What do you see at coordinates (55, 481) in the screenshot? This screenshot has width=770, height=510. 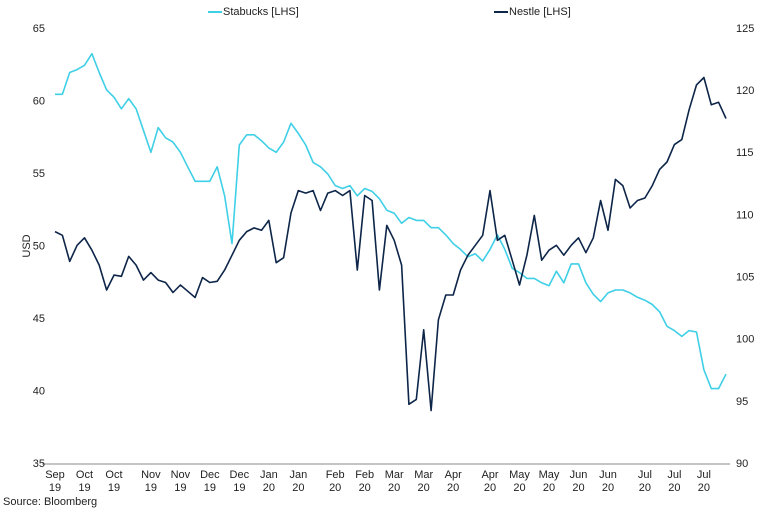 I see `x-tick-label: Sep 19` at bounding box center [55, 481].